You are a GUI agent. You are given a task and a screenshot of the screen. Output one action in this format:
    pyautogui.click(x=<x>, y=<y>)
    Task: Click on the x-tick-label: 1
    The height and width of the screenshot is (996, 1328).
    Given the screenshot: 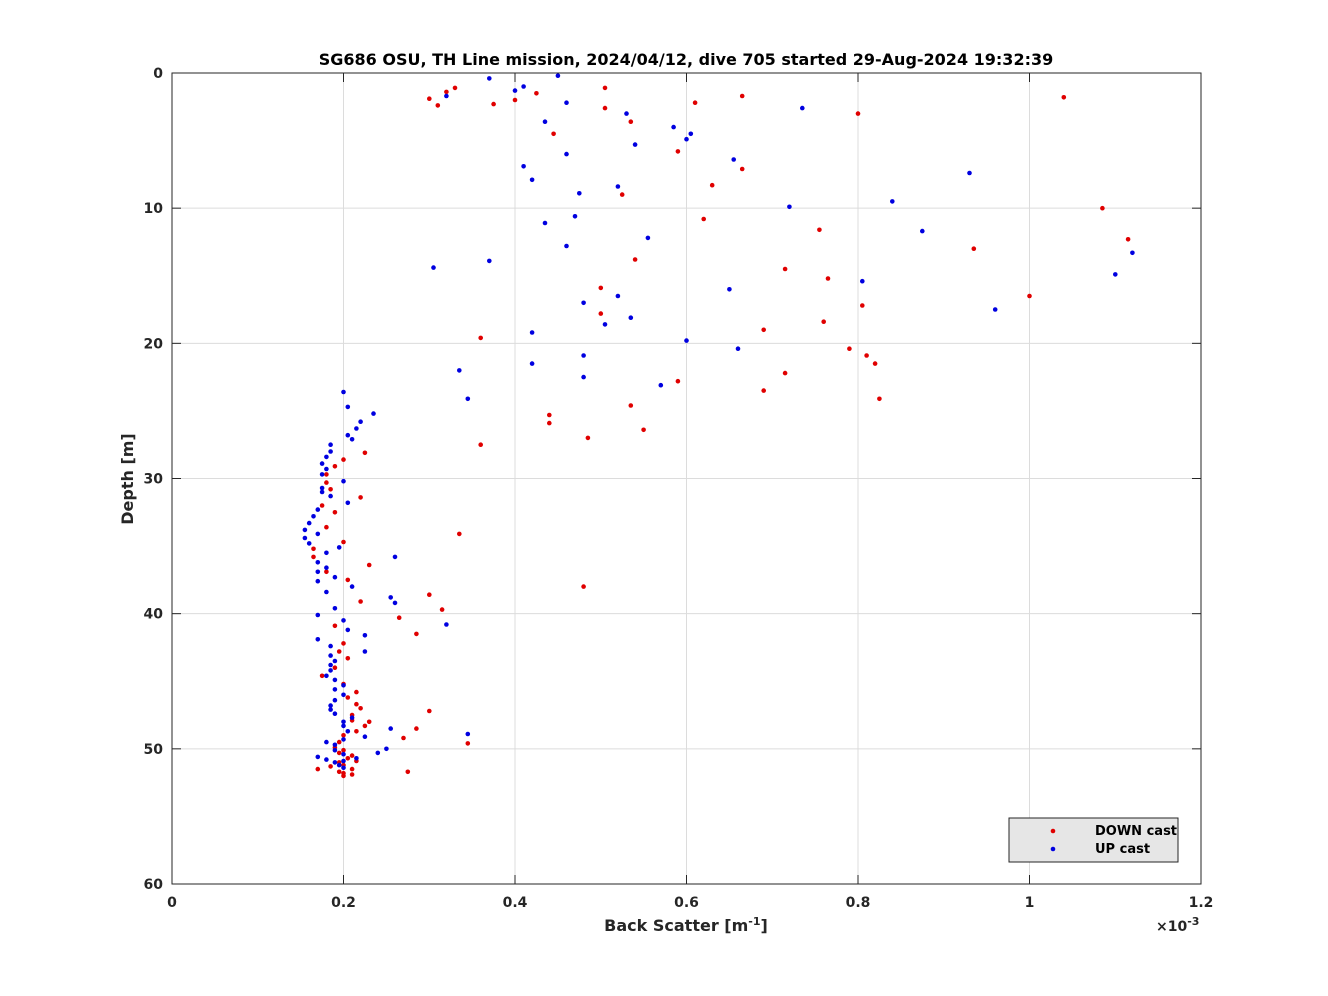 What is the action you would take?
    pyautogui.click(x=1030, y=903)
    